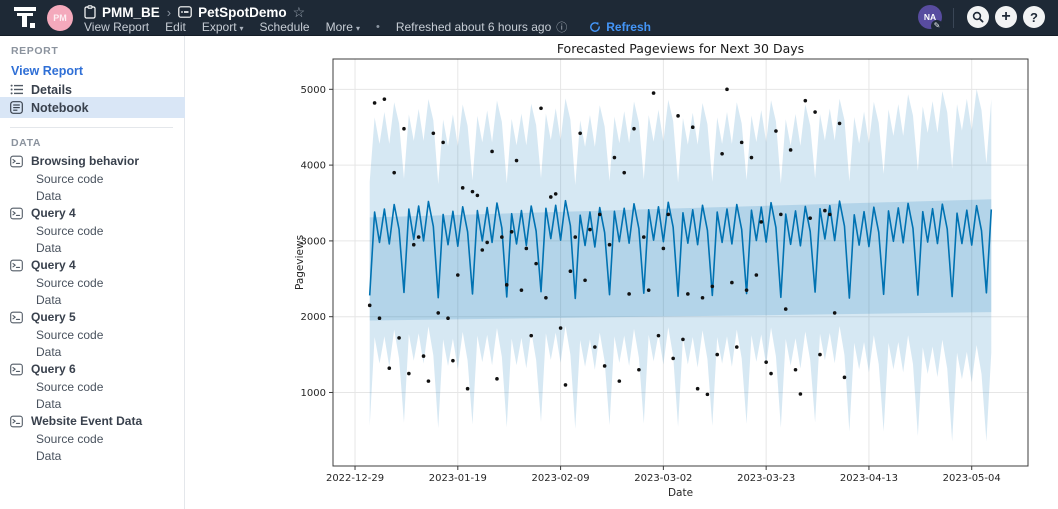 The width and height of the screenshot is (1058, 509). I want to click on refresh-button: Refresh, so click(620, 27).